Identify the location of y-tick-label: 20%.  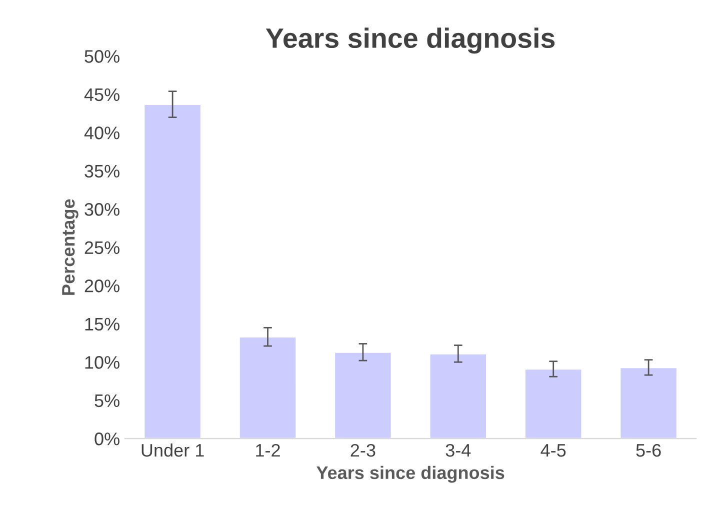
(102, 286).